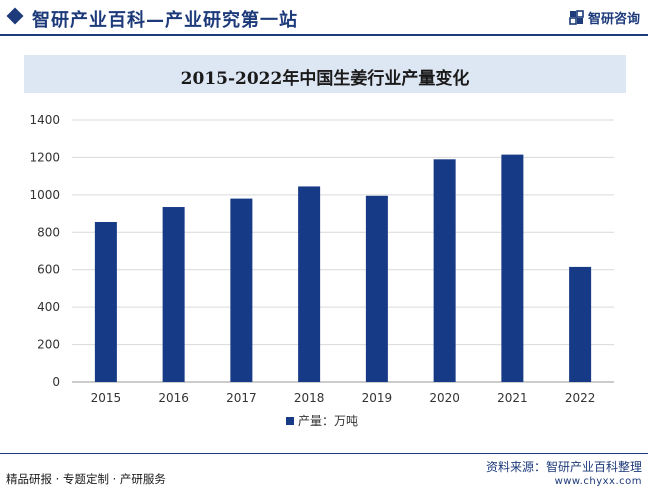 The image size is (648, 494). Describe the element at coordinates (173, 398) in the screenshot. I see `x-tick-label: 2016` at that location.